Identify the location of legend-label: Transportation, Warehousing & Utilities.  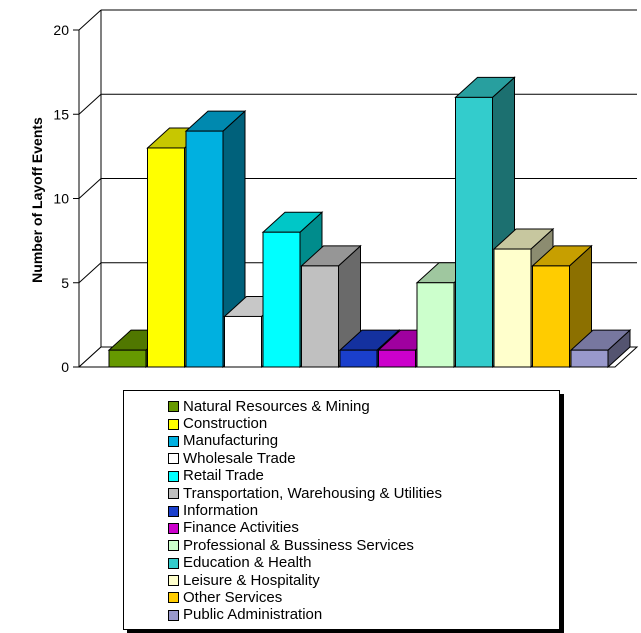
(312, 493).